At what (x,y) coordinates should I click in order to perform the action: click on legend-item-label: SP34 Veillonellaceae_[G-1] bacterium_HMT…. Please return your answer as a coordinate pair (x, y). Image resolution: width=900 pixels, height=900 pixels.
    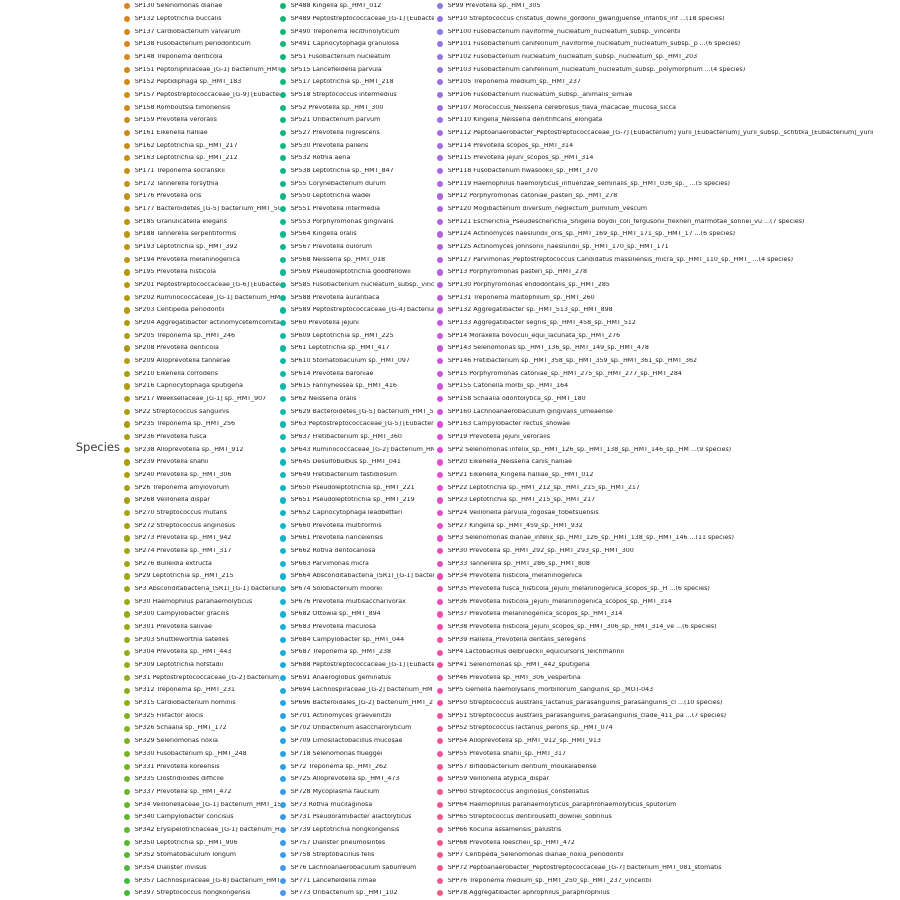
    Looking at the image, I should click on (207, 804).